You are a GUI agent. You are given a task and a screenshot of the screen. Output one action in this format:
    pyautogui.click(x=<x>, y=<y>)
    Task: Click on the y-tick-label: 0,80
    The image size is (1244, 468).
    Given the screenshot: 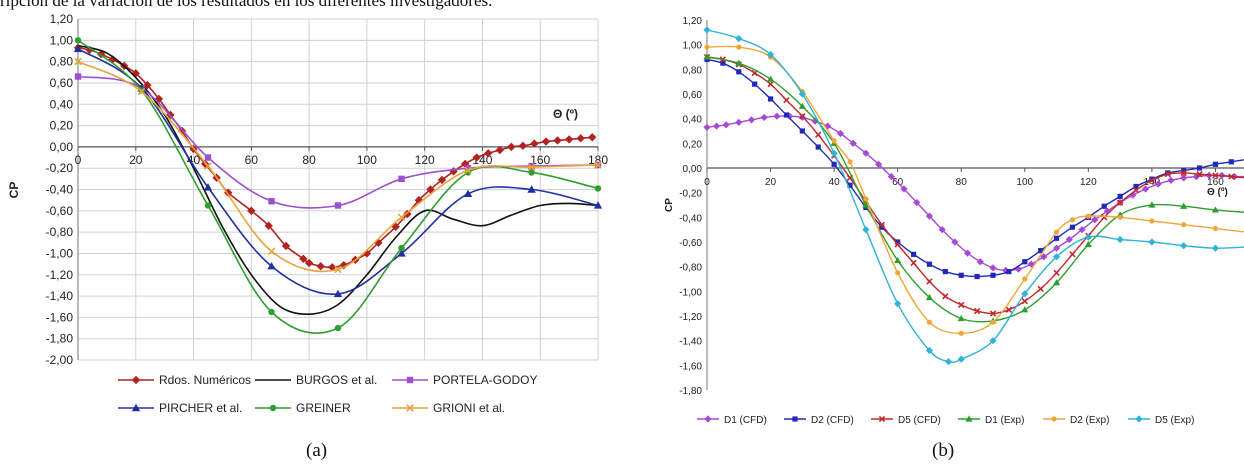 What is the action you would take?
    pyautogui.click(x=62, y=62)
    